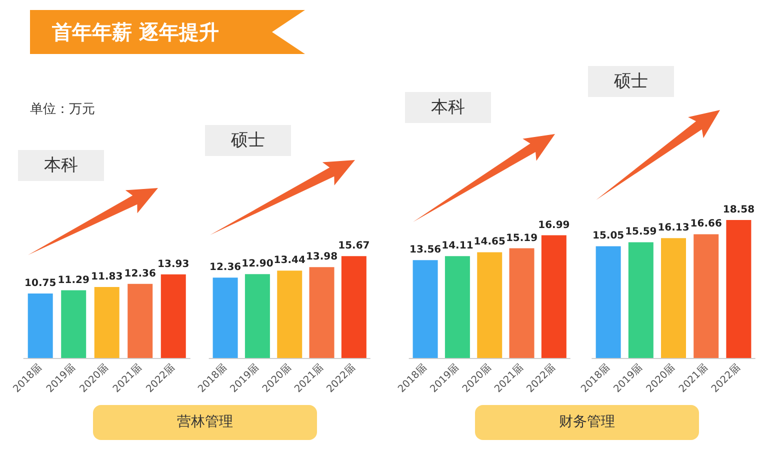  Describe the element at coordinates (522, 238) in the screenshot. I see `data-label: 15.19` at that location.